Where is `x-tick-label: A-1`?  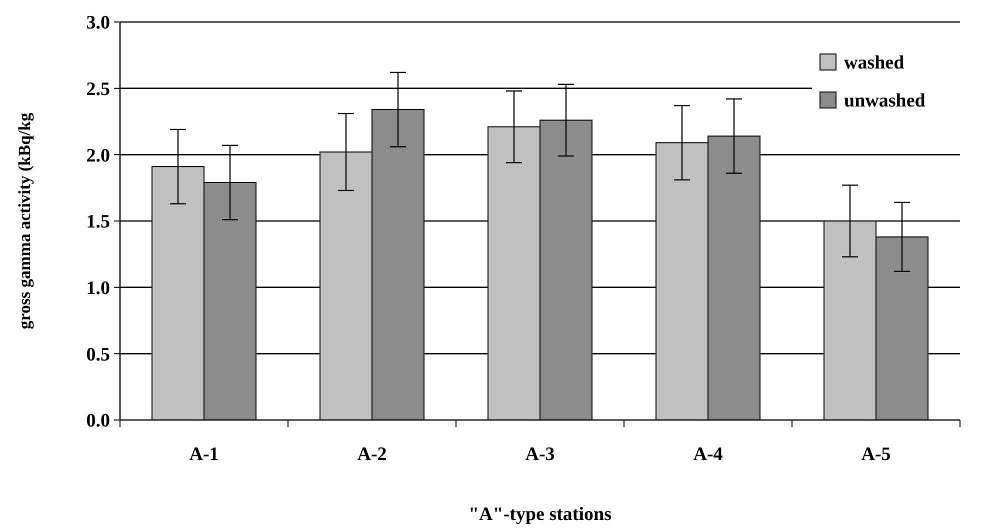
x-tick-label: A-1 is located at coordinates (204, 454).